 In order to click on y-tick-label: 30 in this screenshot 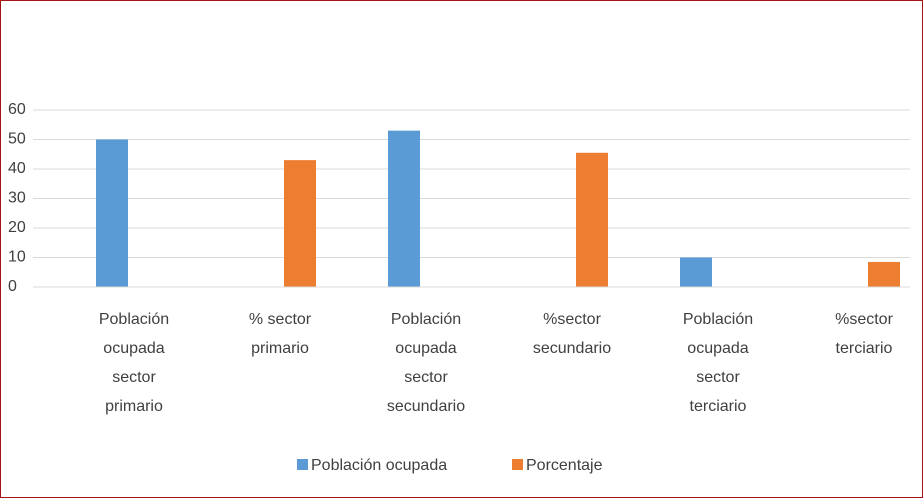, I will do `click(17, 198)`.